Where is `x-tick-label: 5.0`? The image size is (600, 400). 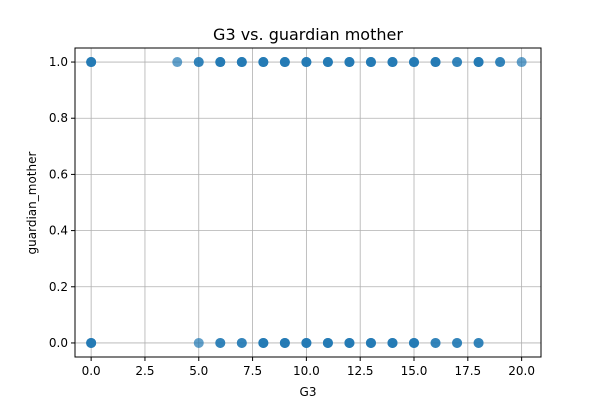
x-tick-label: 5.0 is located at coordinates (198, 371).